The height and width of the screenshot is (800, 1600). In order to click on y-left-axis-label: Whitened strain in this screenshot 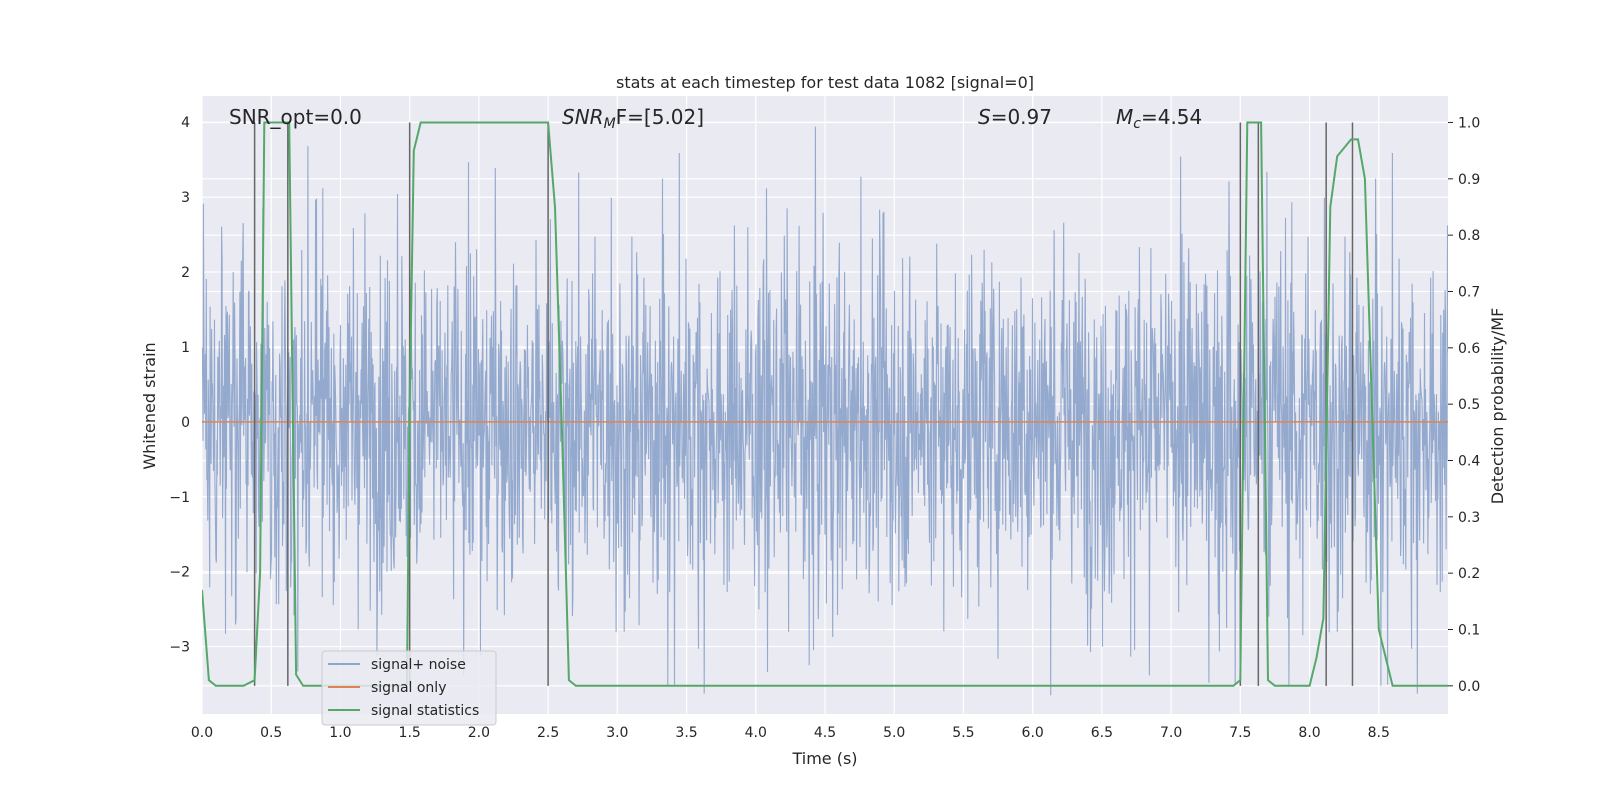, I will do `click(149, 405)`.